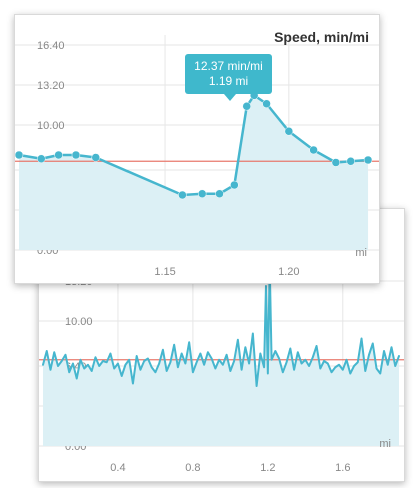  Describe the element at coordinates (288, 272) in the screenshot. I see `x-tick-label: 1.20` at that location.